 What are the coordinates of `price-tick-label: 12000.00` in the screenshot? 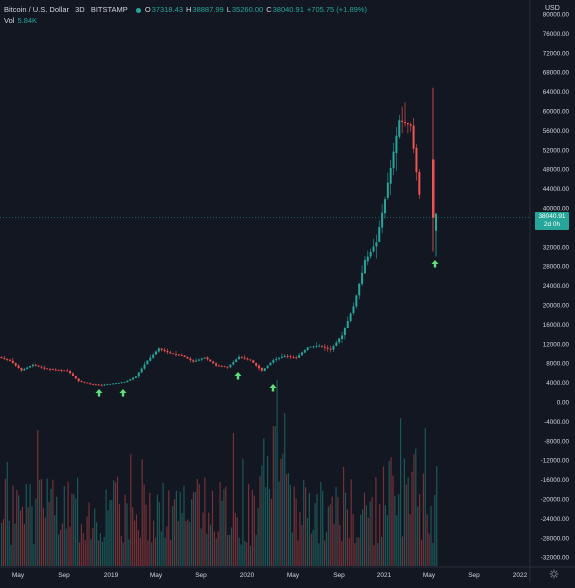 It's located at (556, 344).